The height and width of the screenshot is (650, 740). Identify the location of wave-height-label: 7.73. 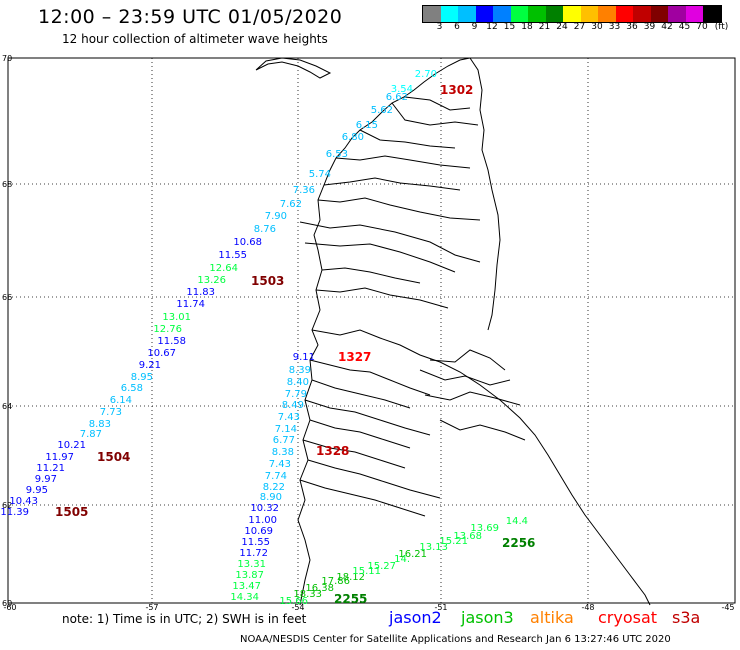
(111, 412).